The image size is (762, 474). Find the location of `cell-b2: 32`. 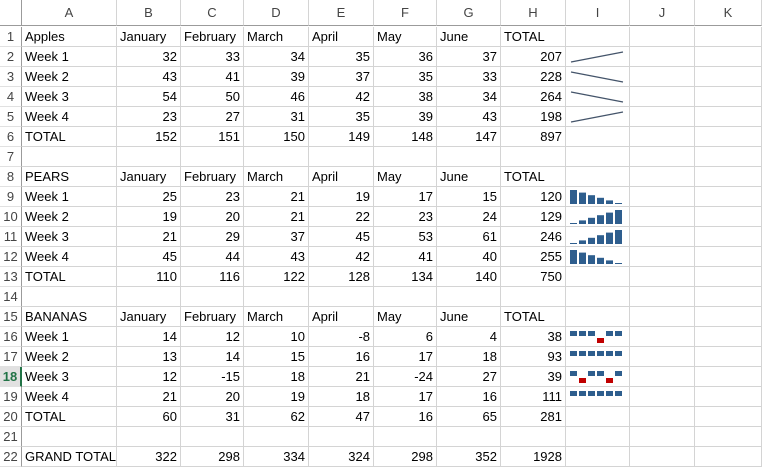

cell-b2: 32 is located at coordinates (149, 57).